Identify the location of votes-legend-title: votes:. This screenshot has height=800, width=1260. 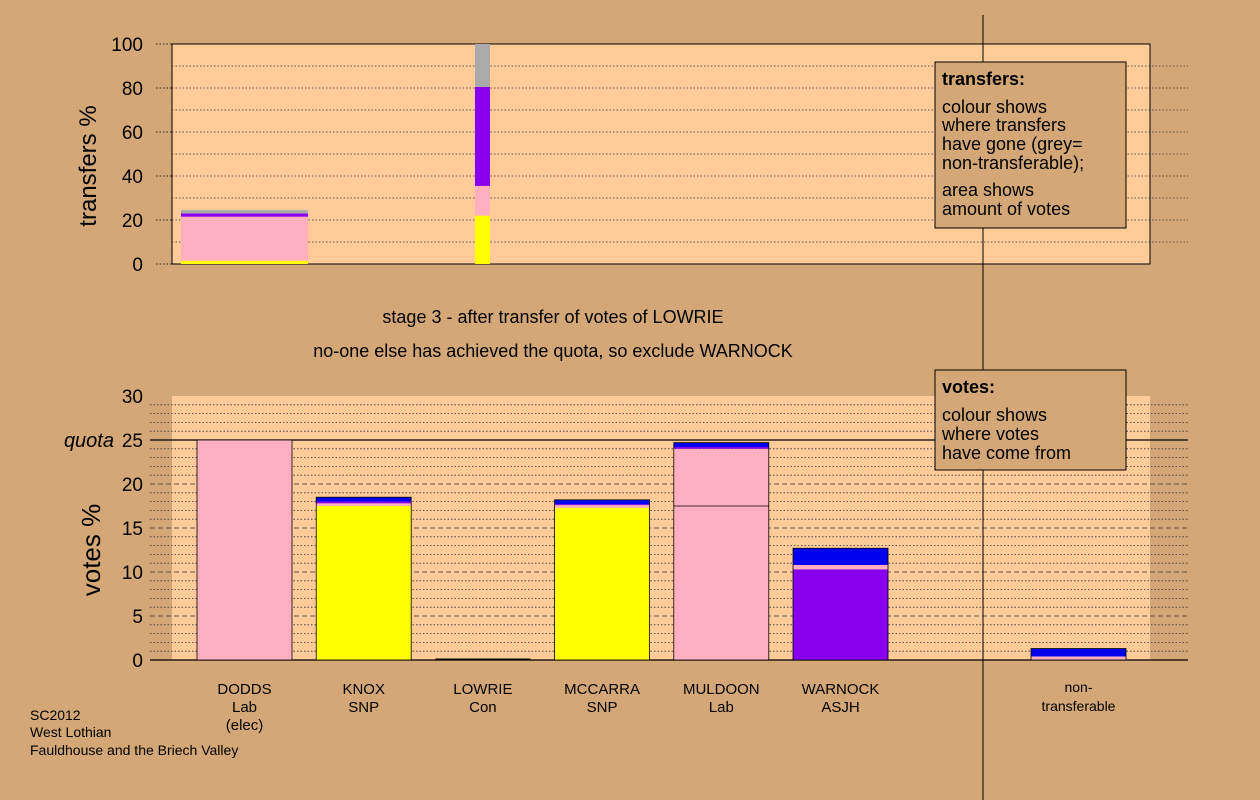
(968, 387).